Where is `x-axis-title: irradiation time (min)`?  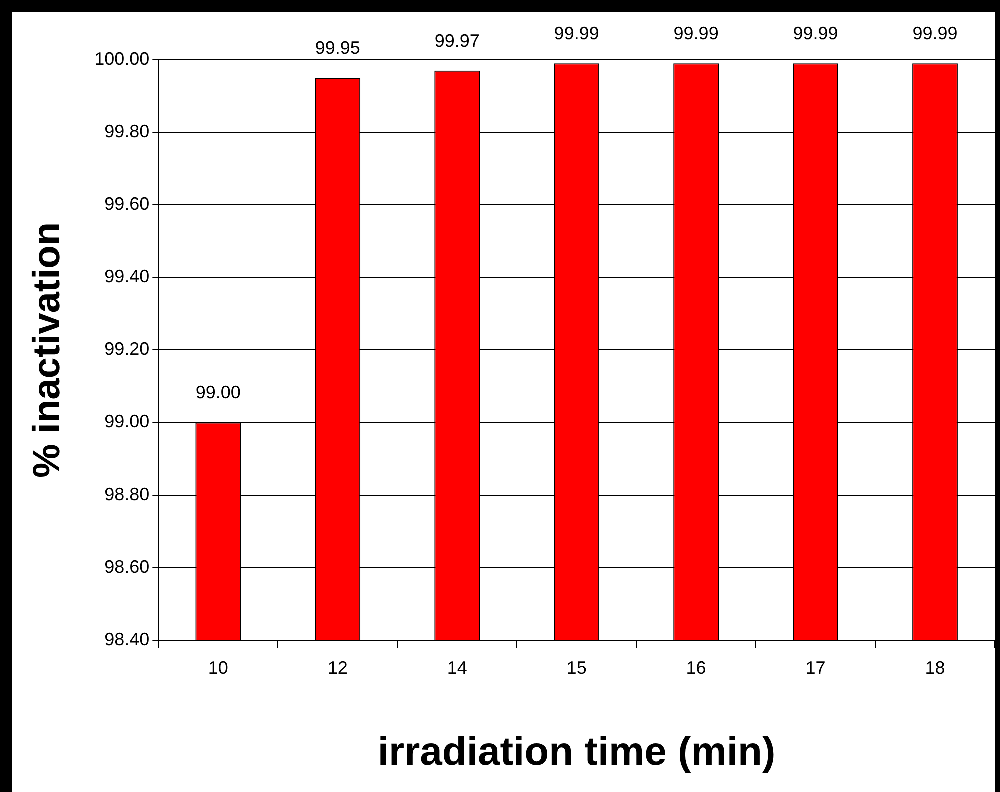 x-axis-title: irradiation time (min) is located at coordinates (577, 752).